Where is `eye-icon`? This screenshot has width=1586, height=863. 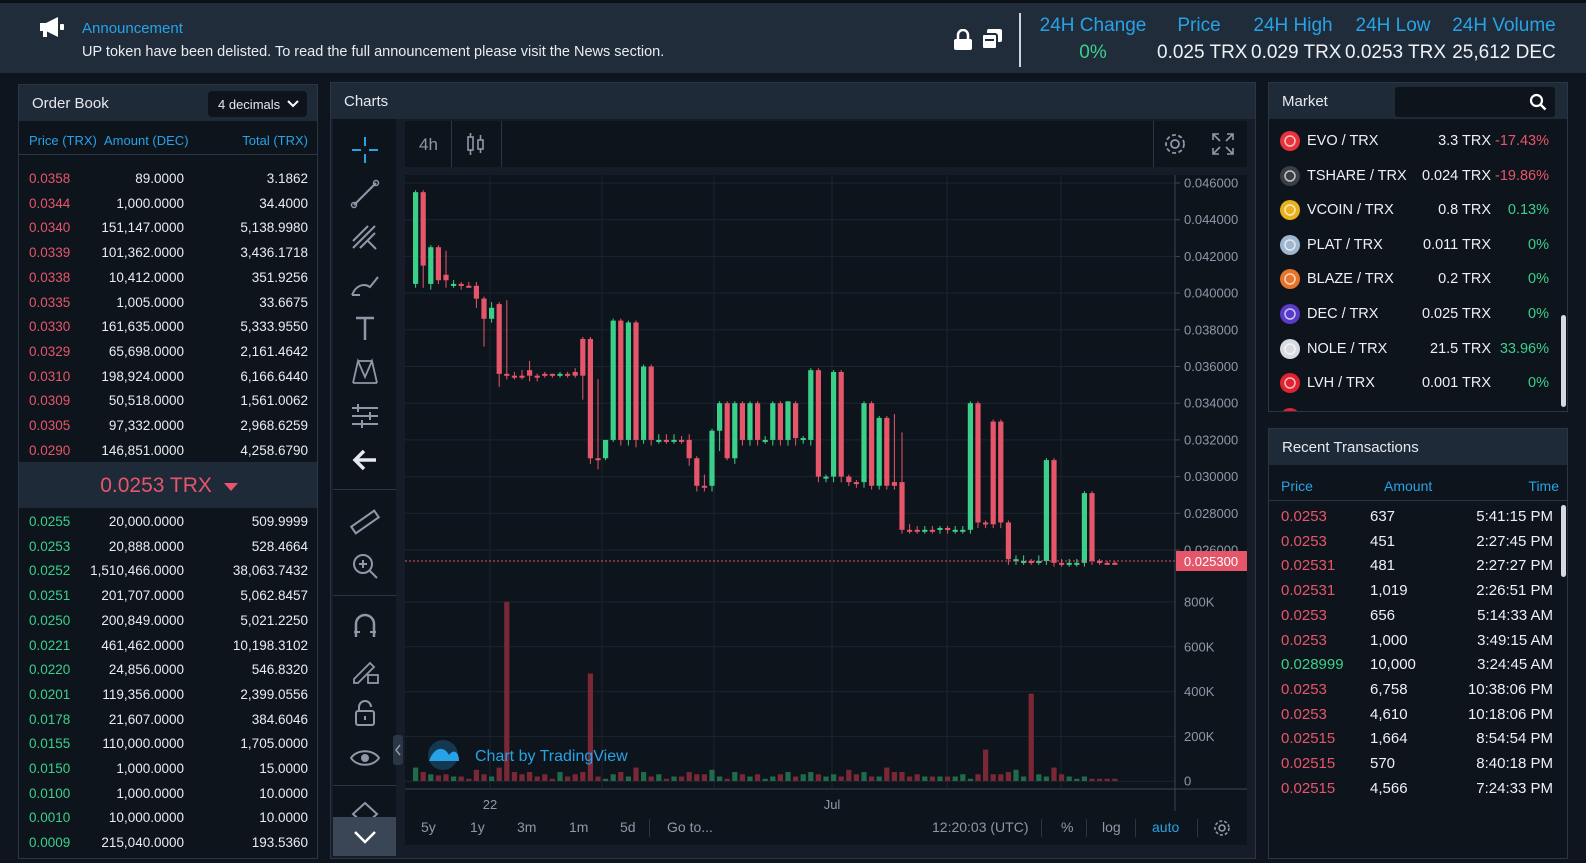
eye-icon is located at coordinates (365, 758).